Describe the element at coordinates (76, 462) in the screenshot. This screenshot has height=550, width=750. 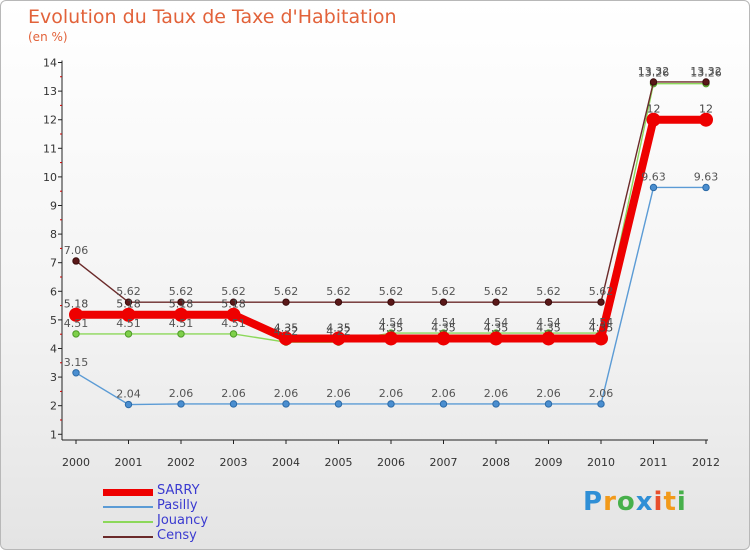
I see `x-tick-label: 2000` at that location.